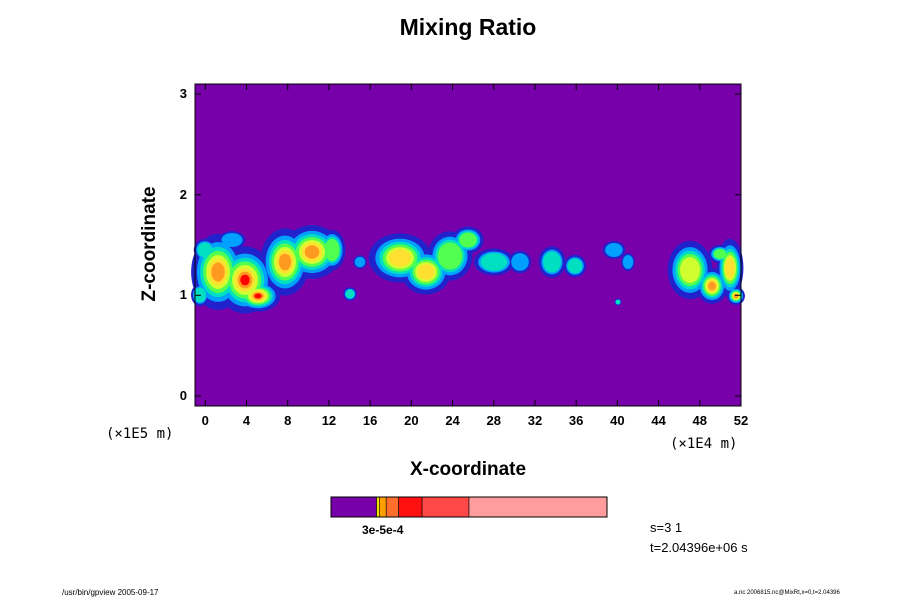 Image resolution: width=900 pixels, height=600 pixels. I want to click on x-tick-label: 8, so click(288, 420).